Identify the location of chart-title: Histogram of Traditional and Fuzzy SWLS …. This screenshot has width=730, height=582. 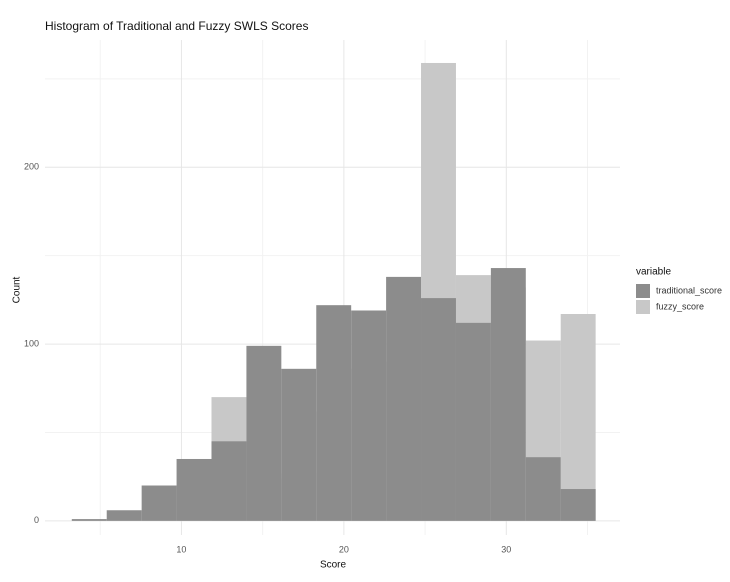
(176, 26).